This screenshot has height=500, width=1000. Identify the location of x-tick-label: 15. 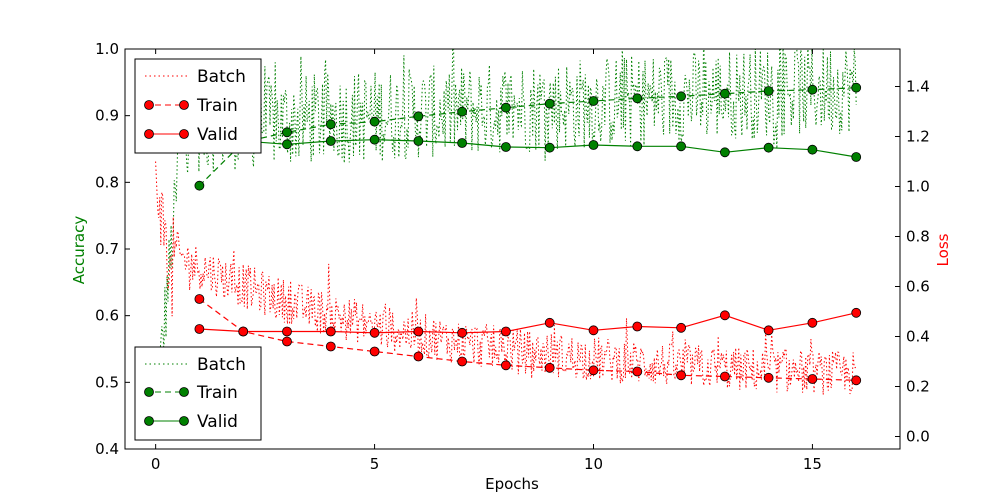
(812, 464).